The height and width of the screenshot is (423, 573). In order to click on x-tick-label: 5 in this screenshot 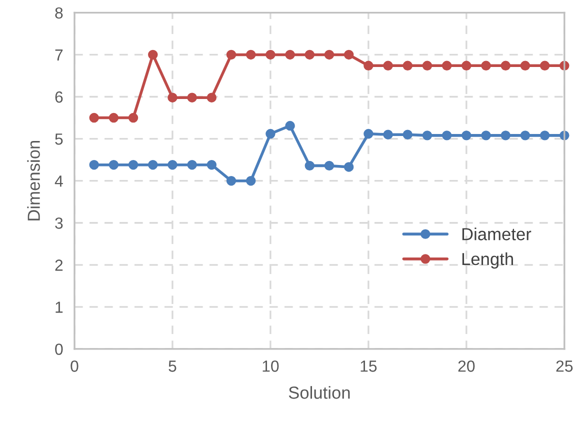, I will do `click(172, 366)`.